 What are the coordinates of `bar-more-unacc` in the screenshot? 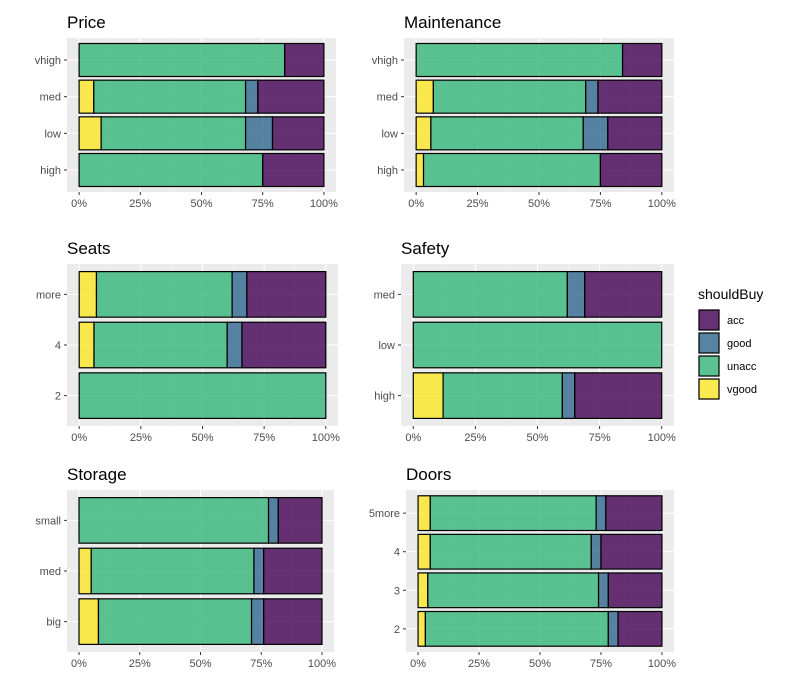 It's located at (164, 294).